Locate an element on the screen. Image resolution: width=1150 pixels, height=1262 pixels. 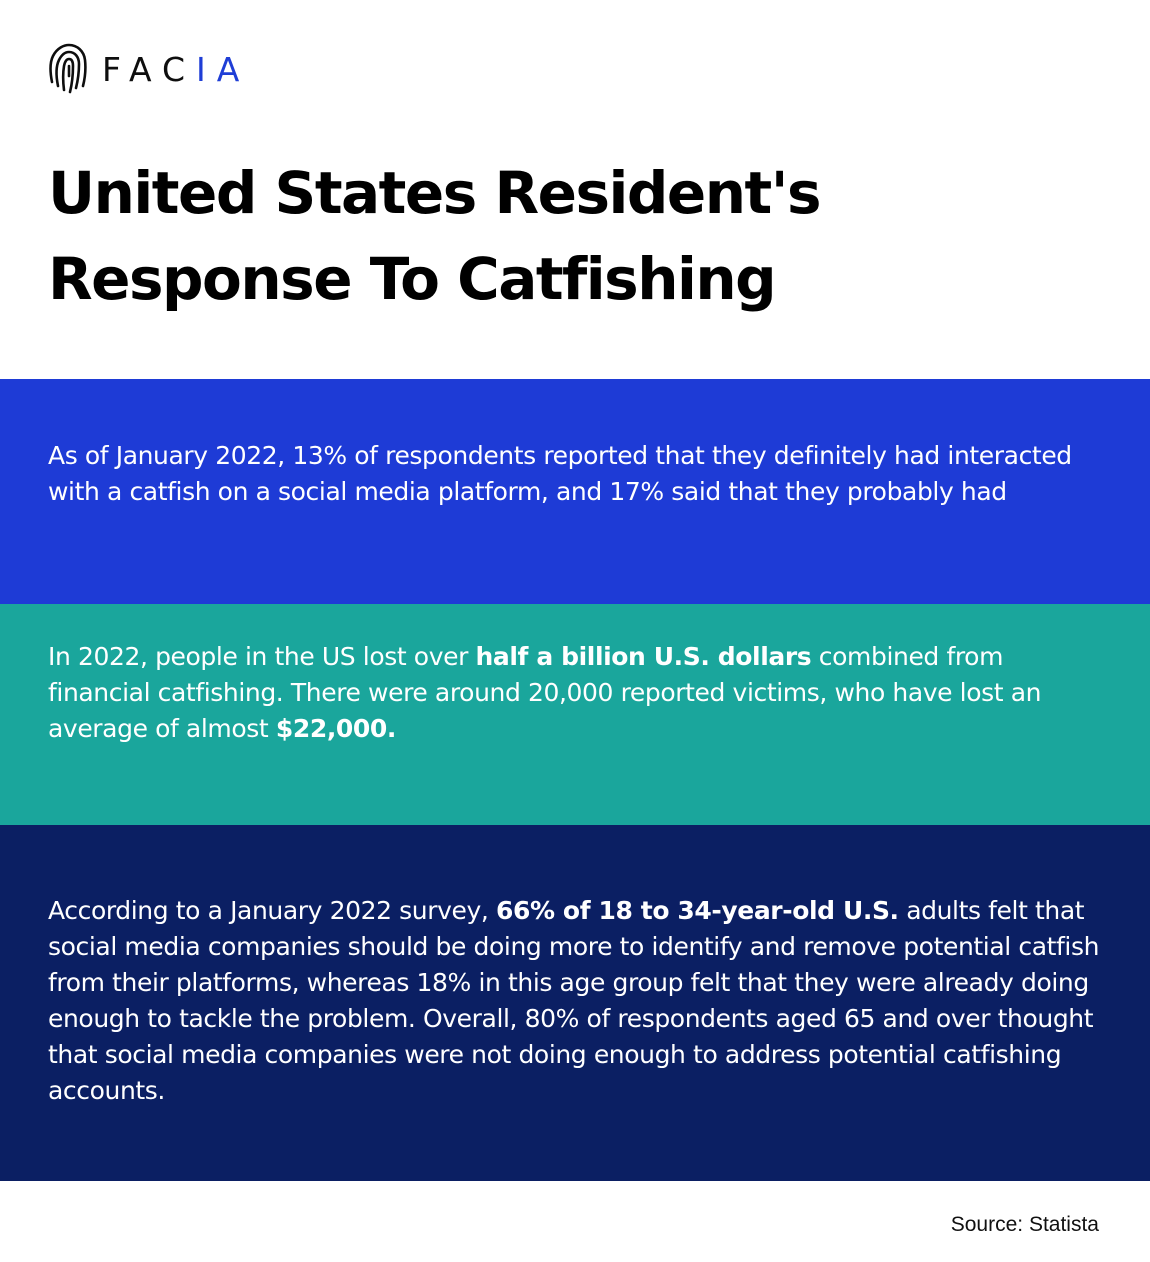
stat-text-survey-a: According to a January 2022 survey, is located at coordinates (272, 910).